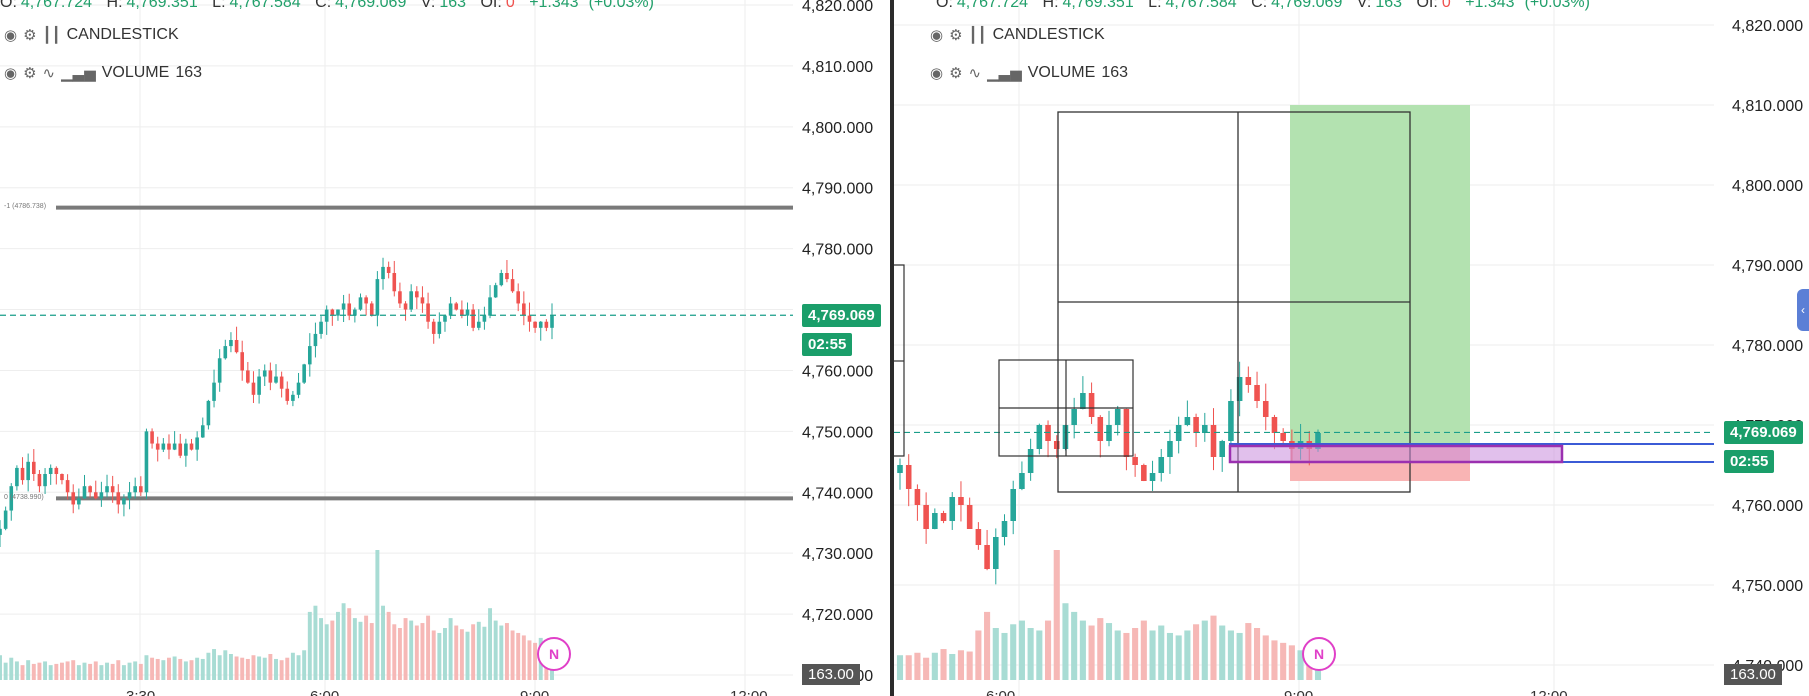 The width and height of the screenshot is (1809, 696). Describe the element at coordinates (49, 73) in the screenshot. I see `pulse-icon: ∿` at that location.